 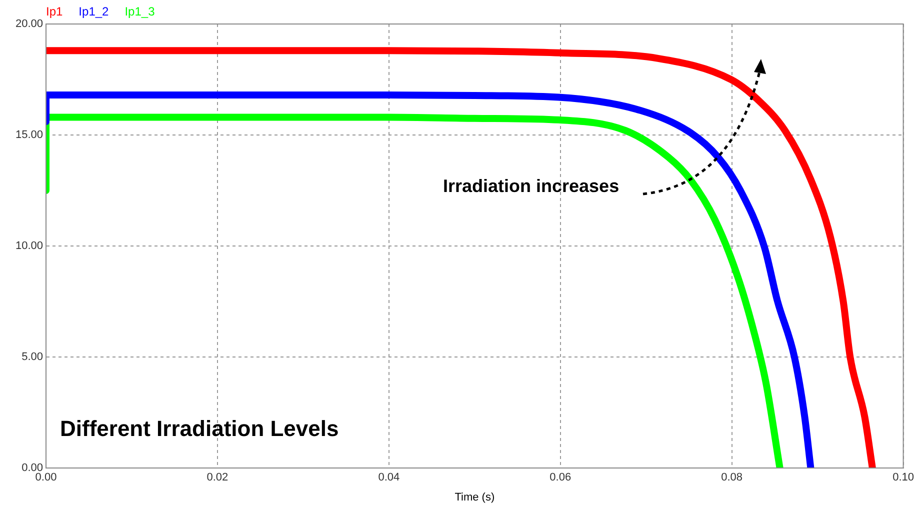 What do you see at coordinates (140, 11) in the screenshot?
I see `text: Ip1_3` at bounding box center [140, 11].